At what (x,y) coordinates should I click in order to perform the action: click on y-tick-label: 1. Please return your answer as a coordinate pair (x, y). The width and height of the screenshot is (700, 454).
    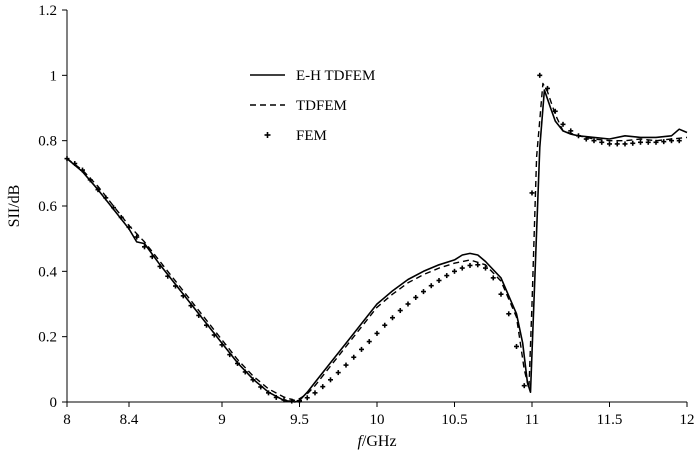
    Looking at the image, I should click on (54, 76).